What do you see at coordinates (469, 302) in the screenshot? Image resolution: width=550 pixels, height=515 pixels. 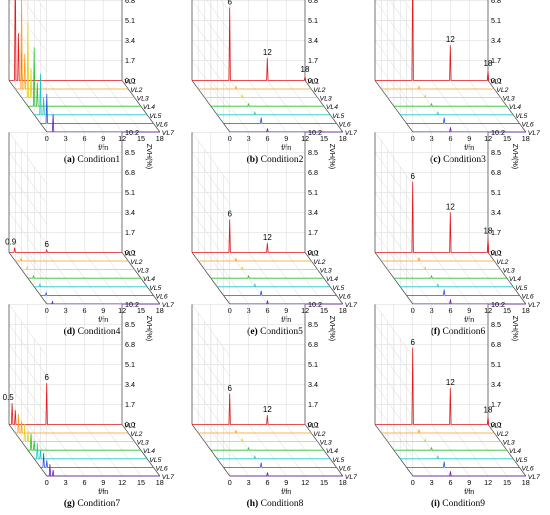 I see `series-line-vl7` at bounding box center [469, 302].